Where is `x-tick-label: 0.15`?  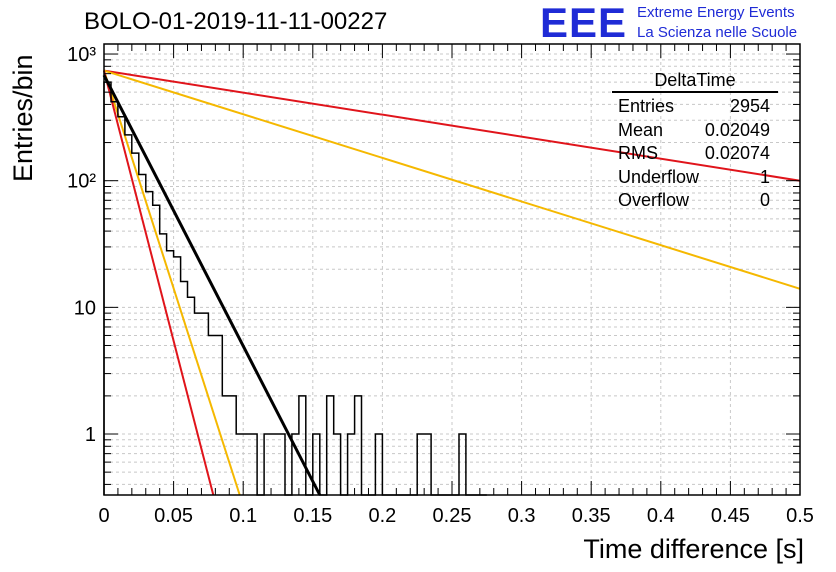
x-tick-label: 0.15 is located at coordinates (312, 516).